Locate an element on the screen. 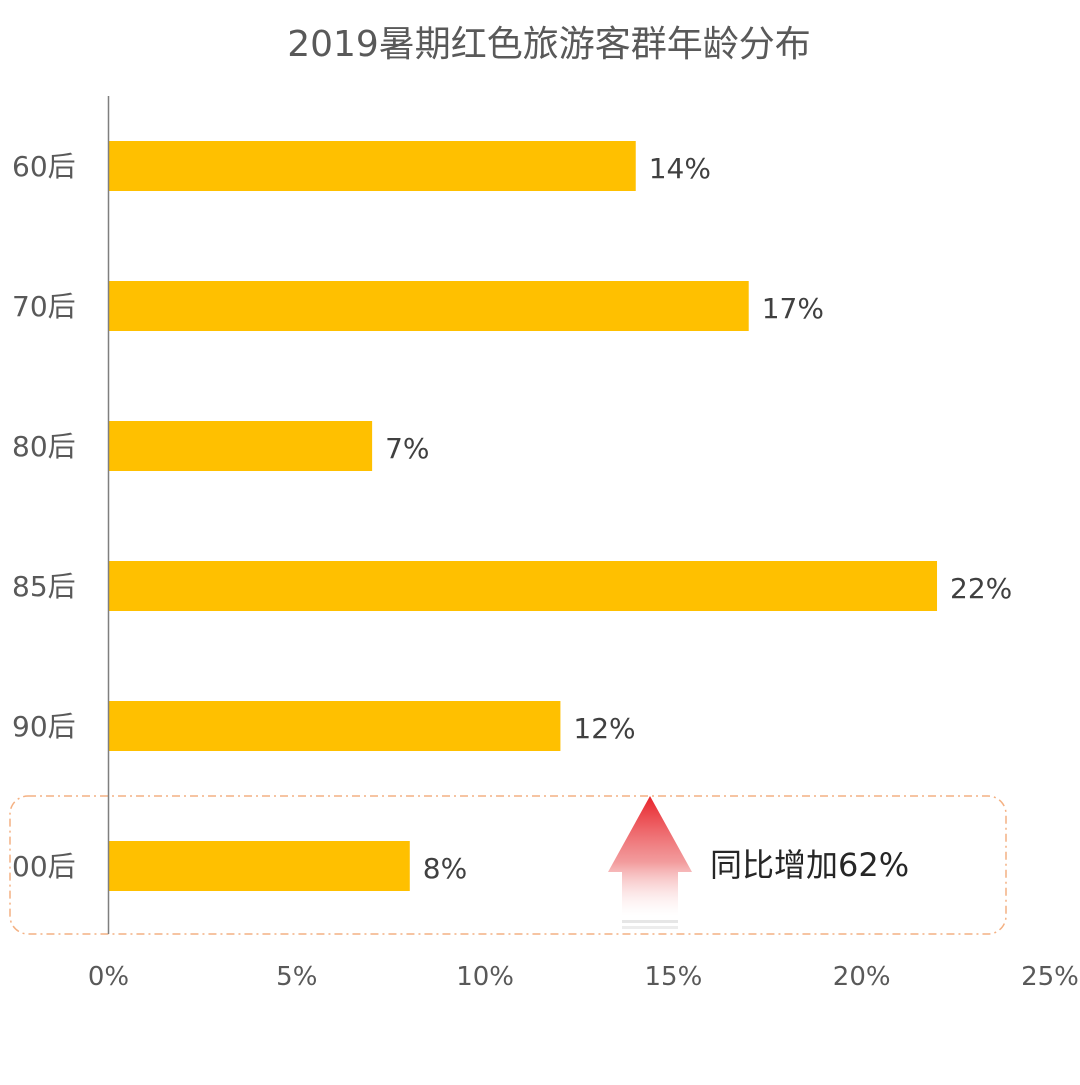 The height and width of the screenshot is (1085, 1080). category-label: 00后 is located at coordinates (44, 866).